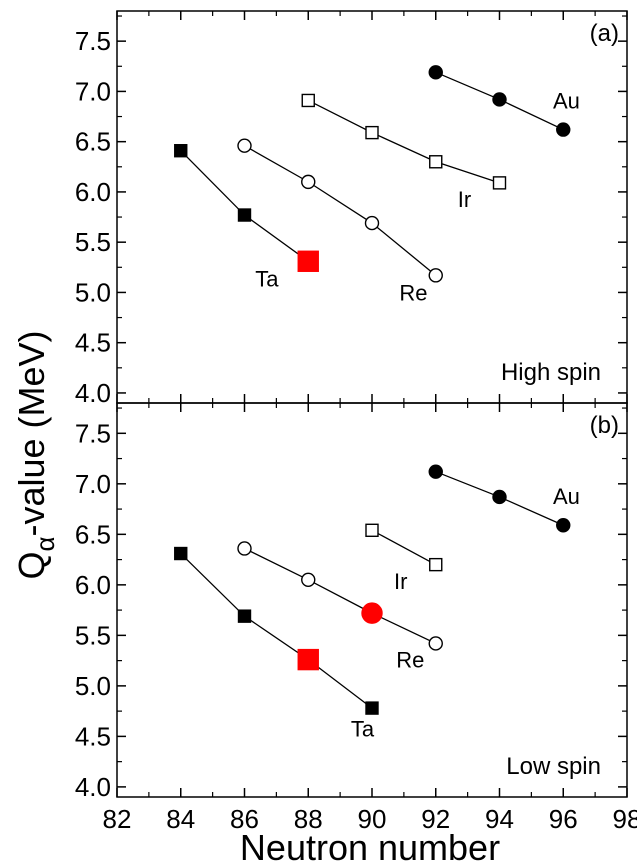 The width and height of the screenshot is (637, 867). Describe the element at coordinates (499, 819) in the screenshot. I see `x-tick-label: 94` at that location.